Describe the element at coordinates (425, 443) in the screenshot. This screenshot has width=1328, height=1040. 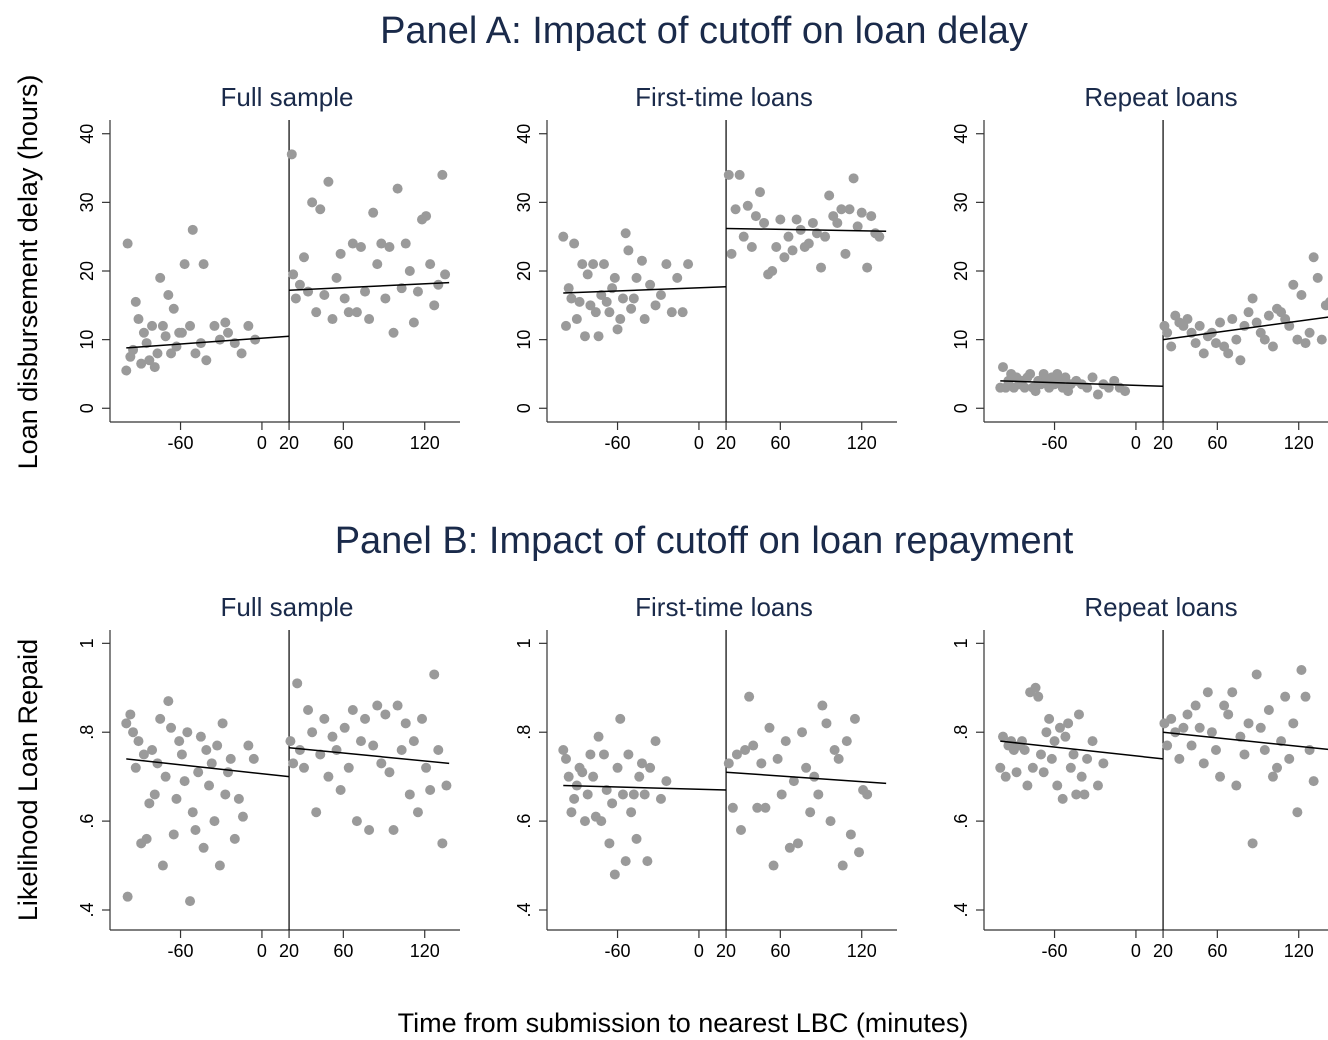
I see `x-tick-label: 120` at that location.